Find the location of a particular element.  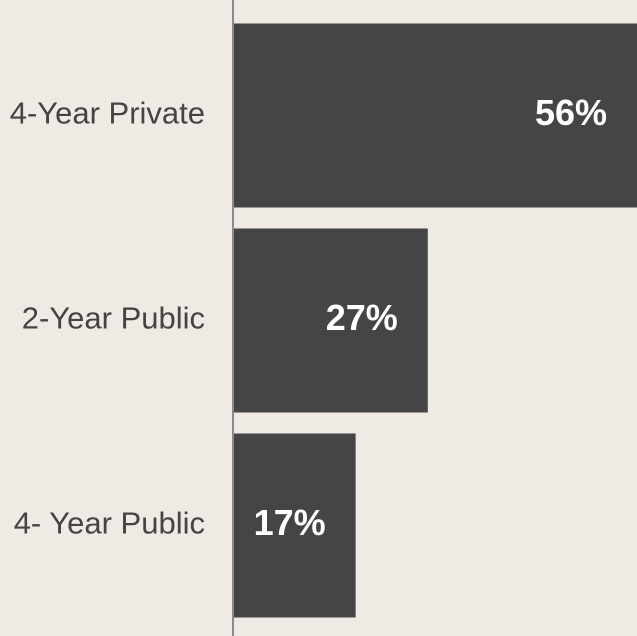

category-label: 2-Year Public is located at coordinates (113, 318).